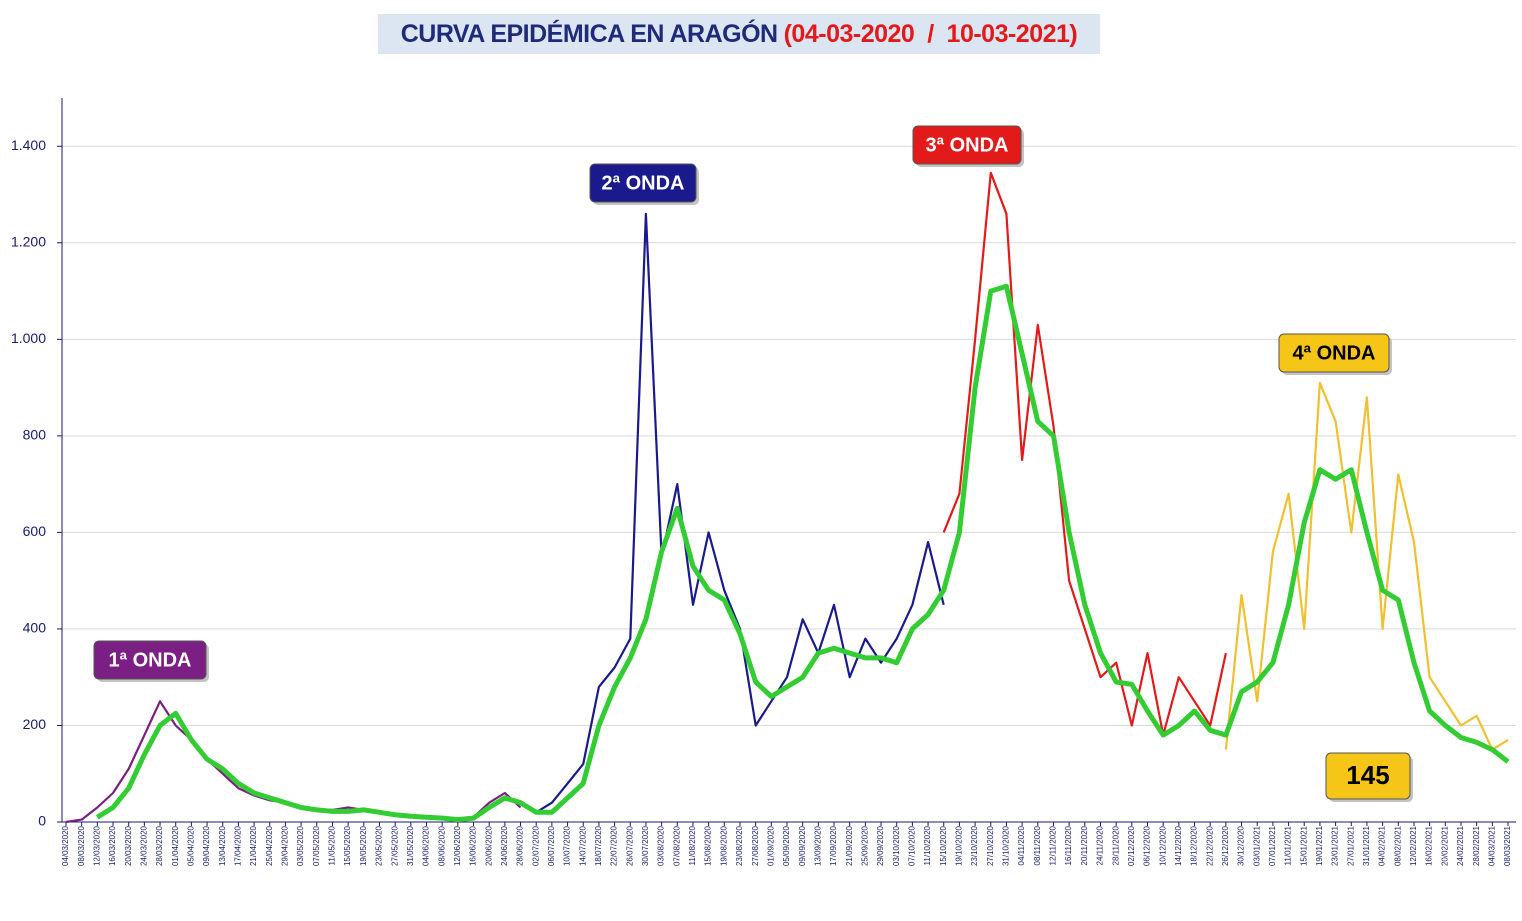 Image resolution: width=1522 pixels, height=921 pixels. I want to click on x-tick-label: 15/05/2020, so click(347, 845).